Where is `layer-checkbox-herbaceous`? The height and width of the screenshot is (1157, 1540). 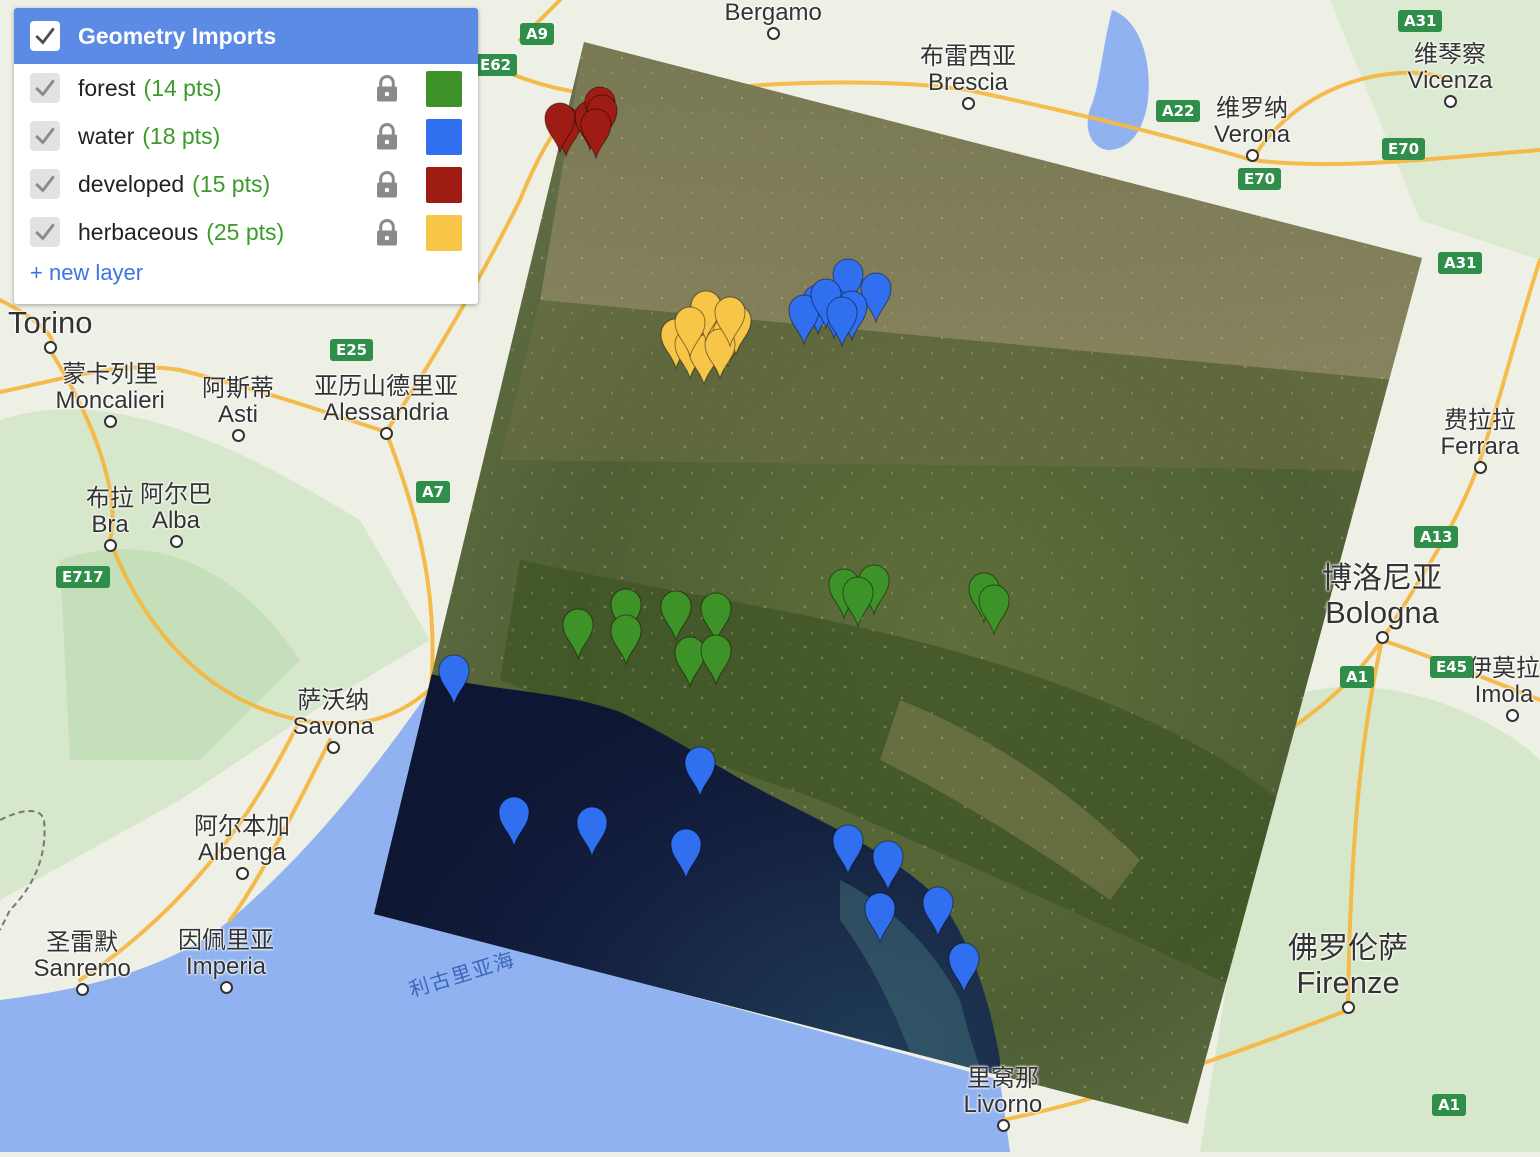
layer-checkbox-herbaceous is located at coordinates (45, 232).